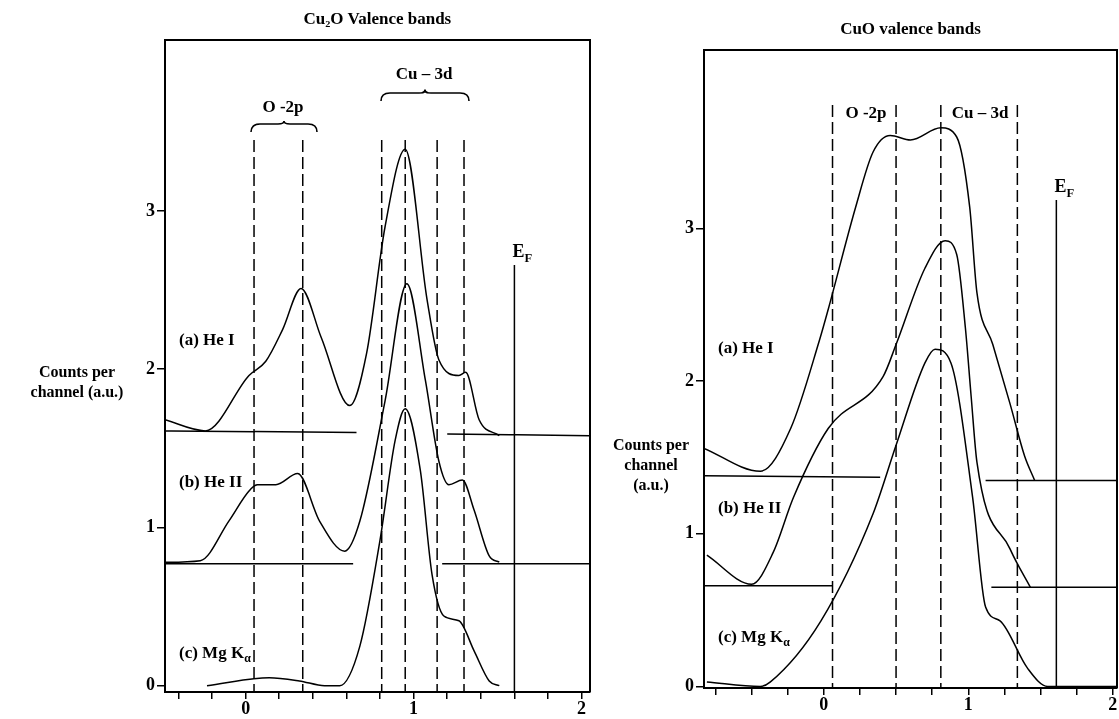 Image resolution: width=1119 pixels, height=719 pixels. I want to click on series-label: (a) He I, so click(207, 339).